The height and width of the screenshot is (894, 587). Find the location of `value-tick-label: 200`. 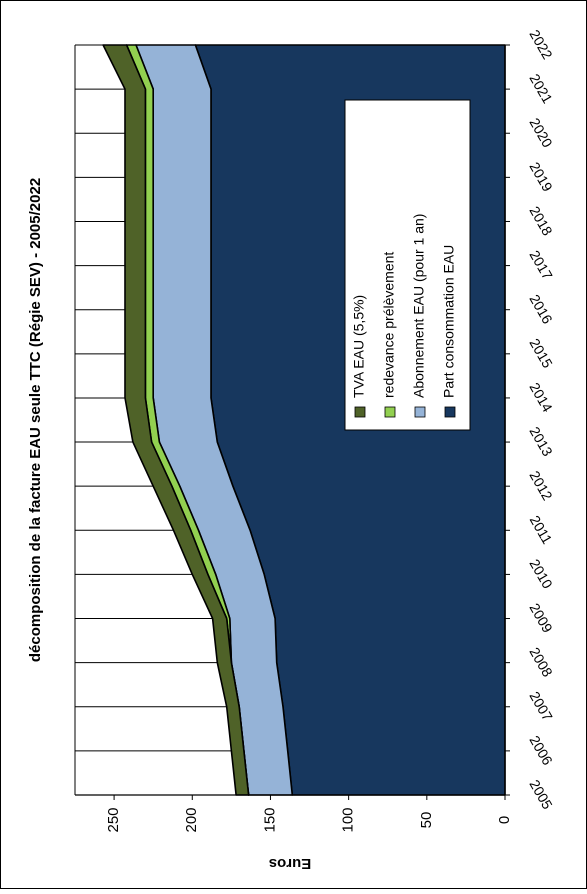

value-tick-label: 200 is located at coordinates (191, 819).